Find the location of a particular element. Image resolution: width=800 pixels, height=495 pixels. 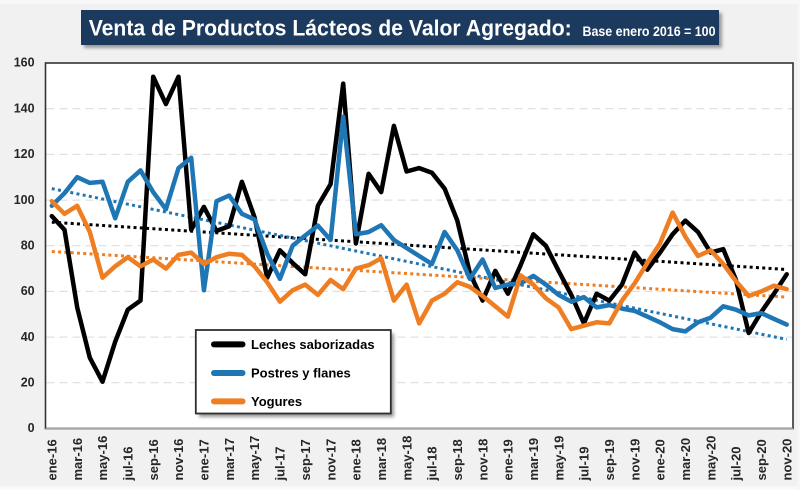

svg-text: ene-17 is located at coordinates (204, 459).